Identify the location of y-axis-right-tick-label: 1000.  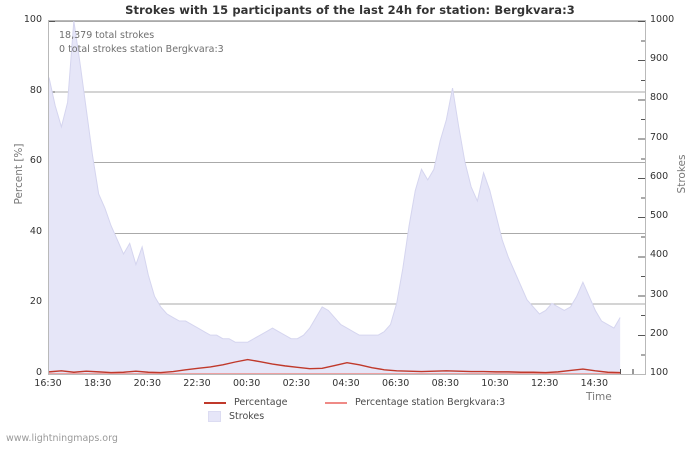
(662, 19).